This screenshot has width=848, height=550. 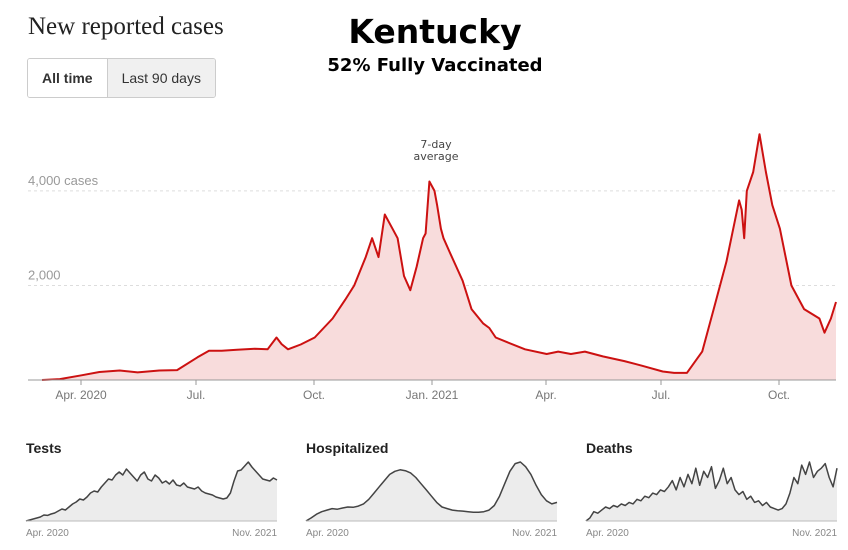 I want to click on mini-chart-deaths: Deaths Apr. 2020 Nov. 2021, so click(x=711, y=489).